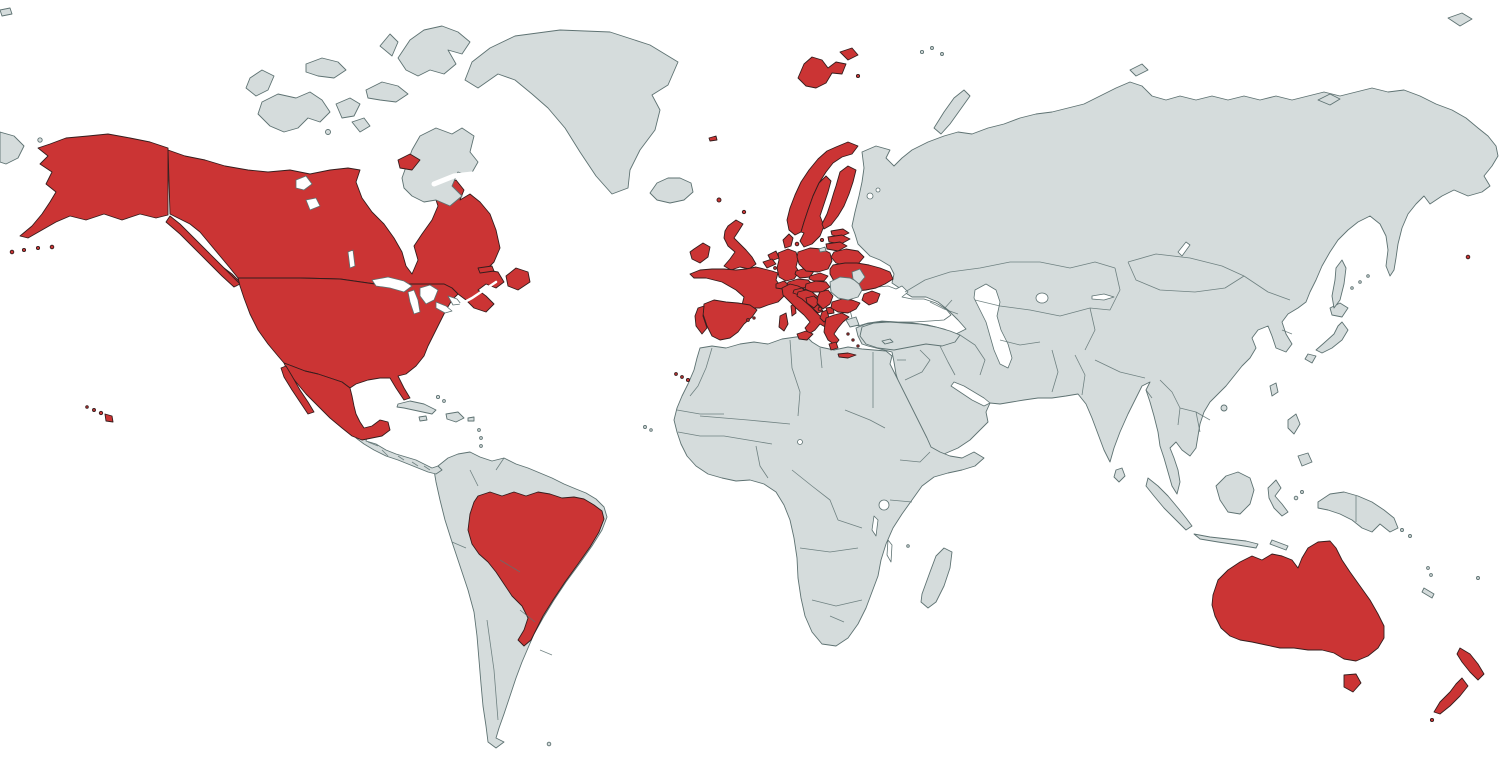  Describe the element at coordinates (399, 456) in the screenshot. I see `borders-central-america` at that location.